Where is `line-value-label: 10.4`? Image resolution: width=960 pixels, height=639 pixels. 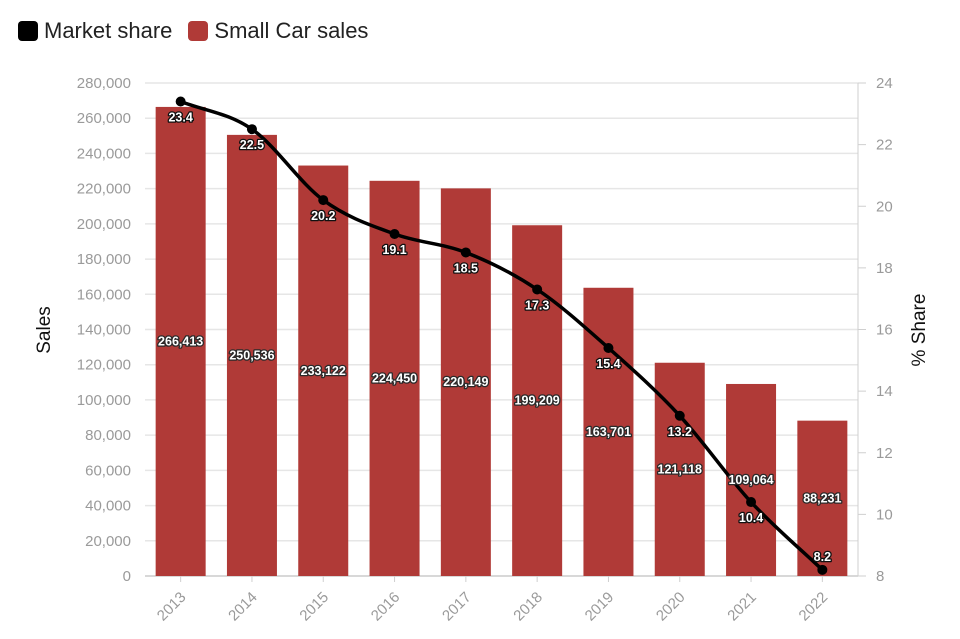 line-value-label: 10.4 is located at coordinates (751, 518).